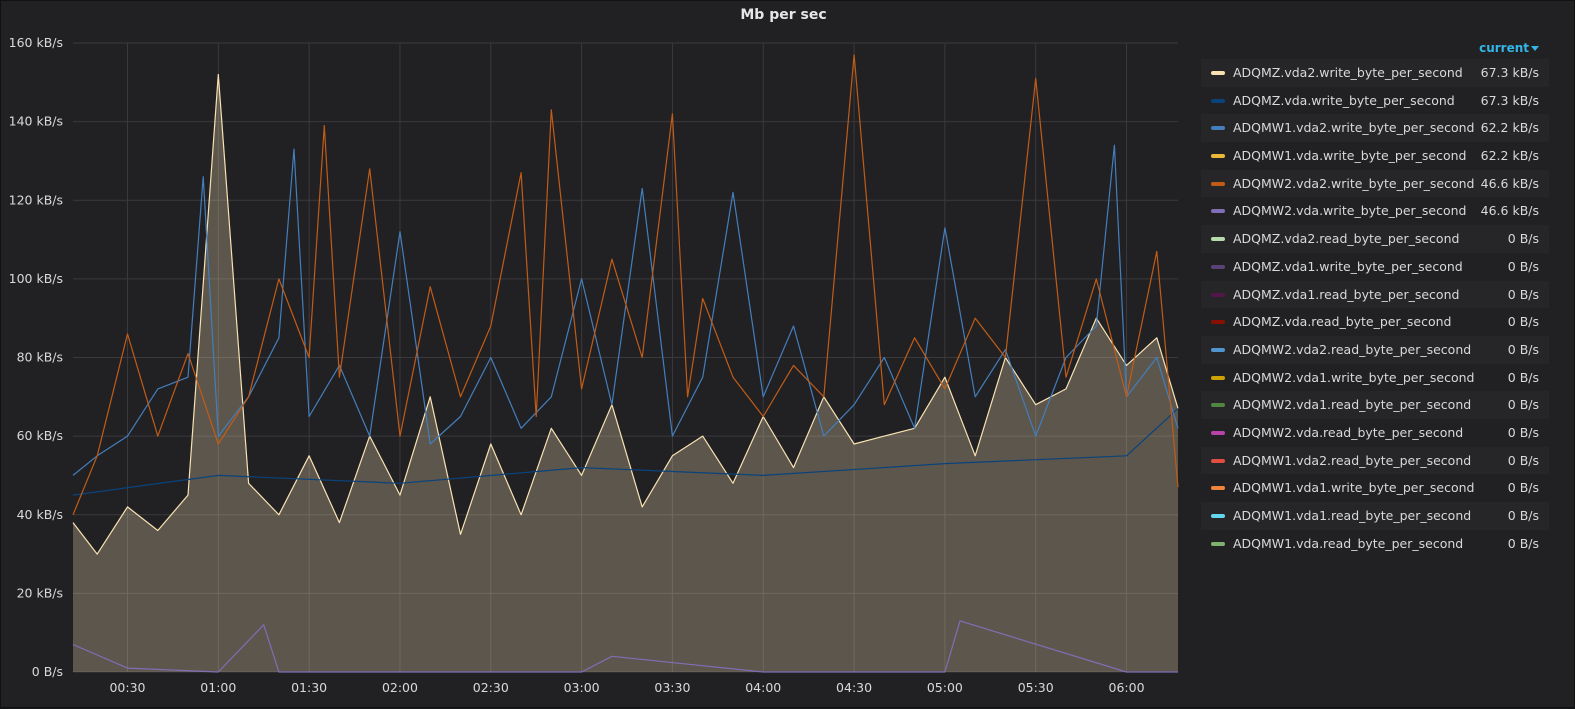  What do you see at coordinates (36, 42) in the screenshot?
I see `y-tick-label: 160 kB/s` at bounding box center [36, 42].